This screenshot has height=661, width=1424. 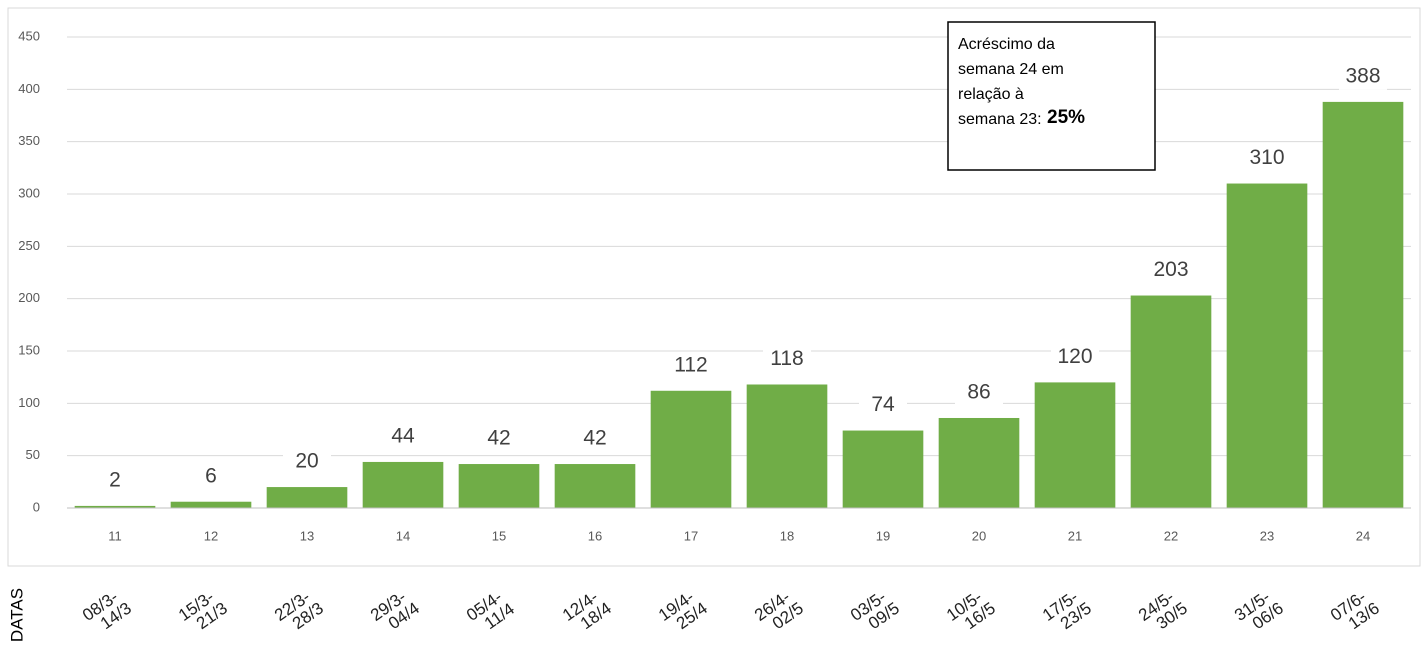 What do you see at coordinates (29, 35) in the screenshot?
I see `y-tick-label: 450` at bounding box center [29, 35].